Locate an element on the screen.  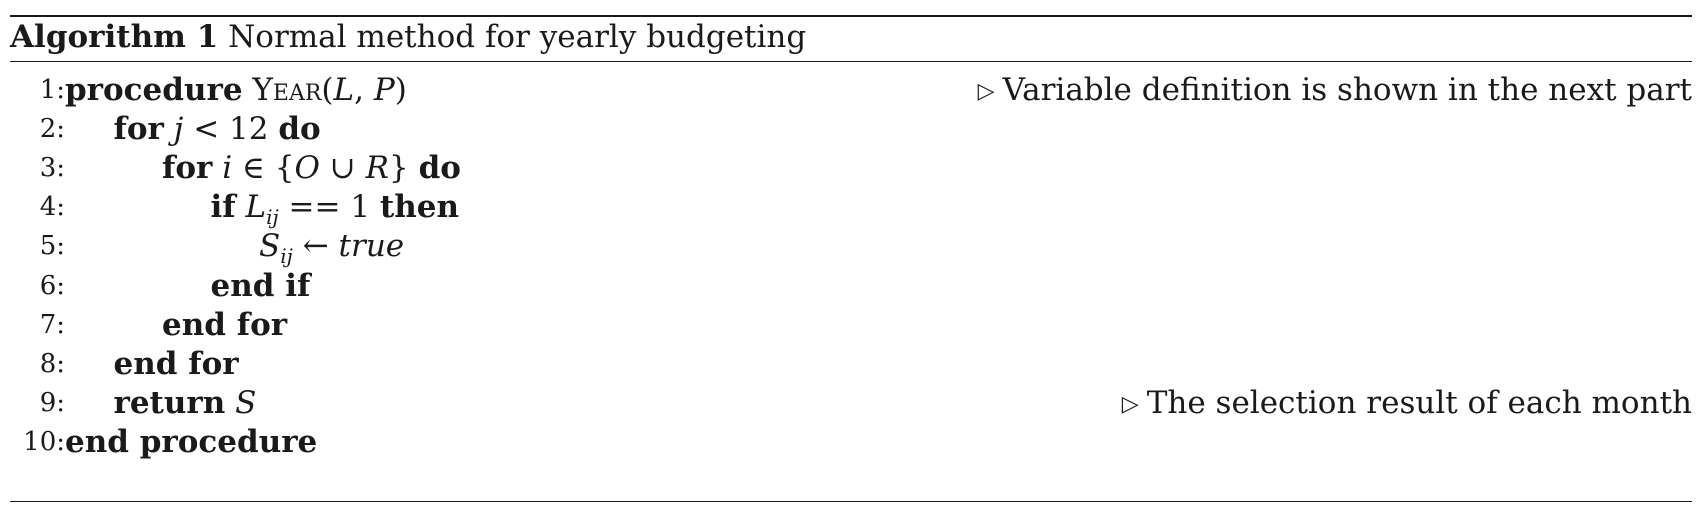
code-text: ( is located at coordinates (327, 90).